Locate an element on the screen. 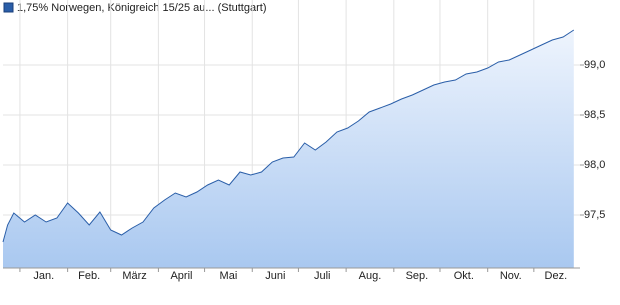 Image resolution: width=620 pixels, height=305 pixels. x-tick-label: Feb. is located at coordinates (89, 276).